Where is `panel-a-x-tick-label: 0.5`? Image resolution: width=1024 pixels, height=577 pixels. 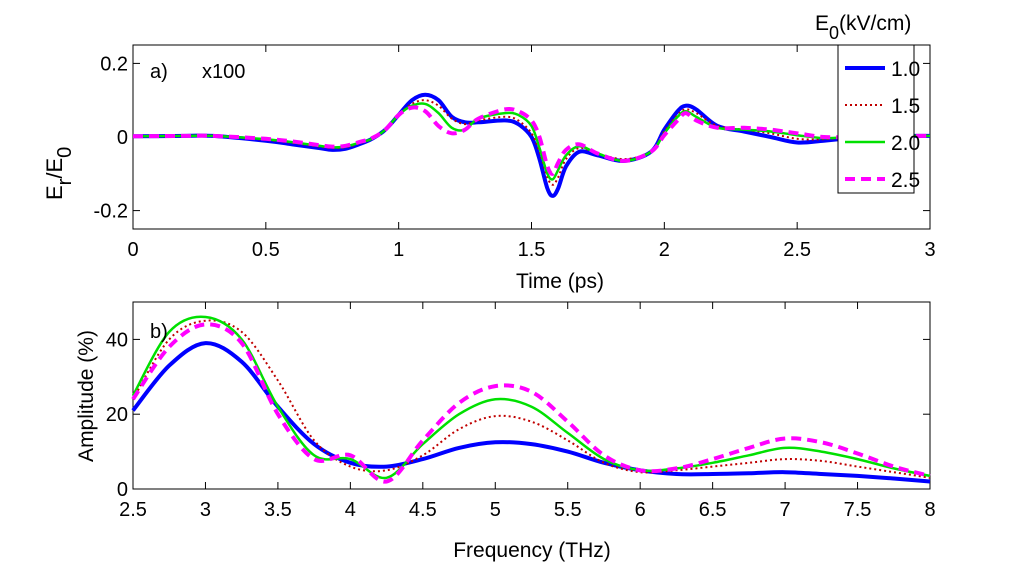 panel-a-x-tick-label: 0.5 is located at coordinates (266, 250).